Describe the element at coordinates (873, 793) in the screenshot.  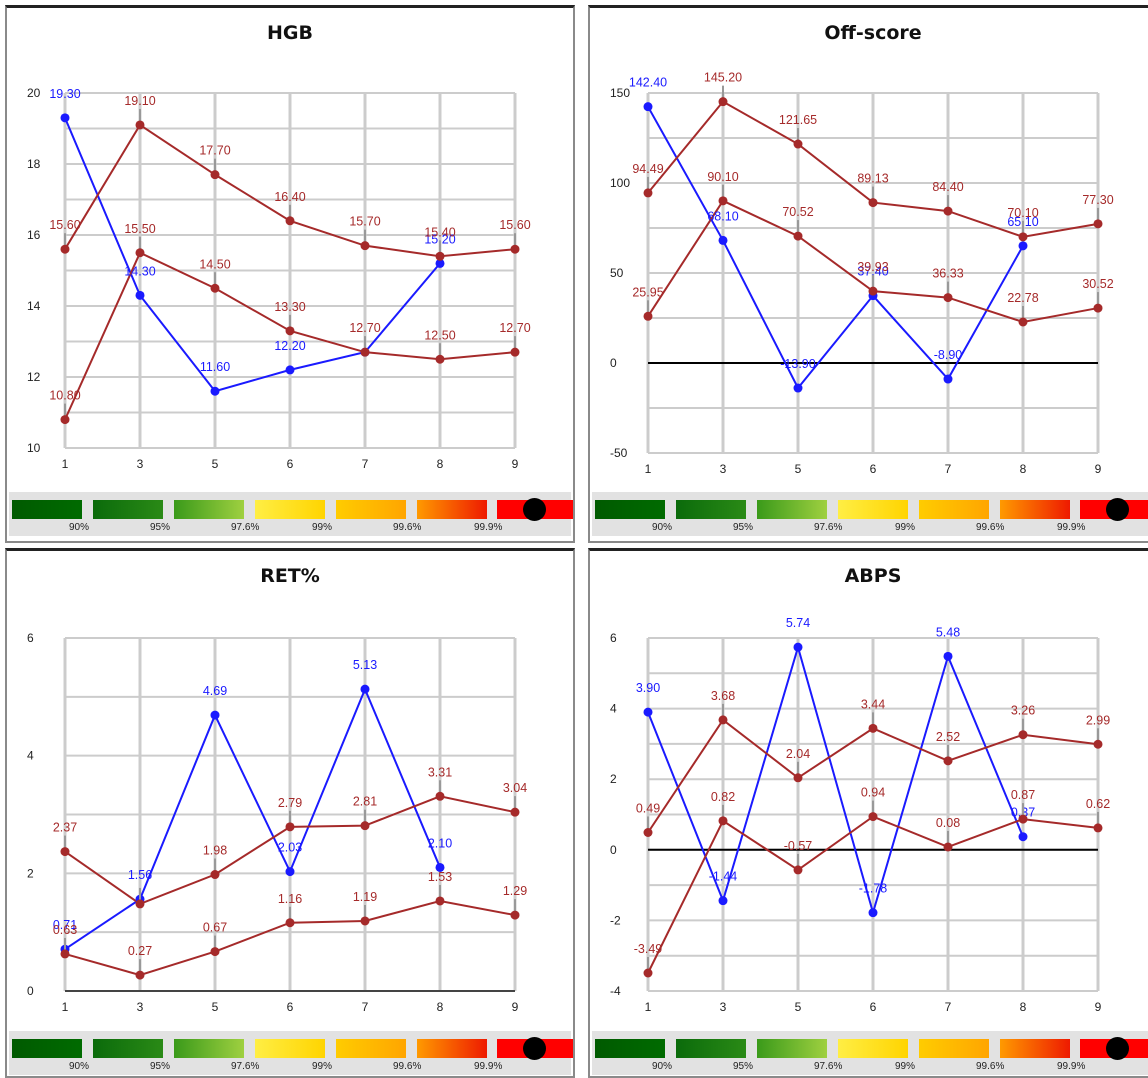
I see `data-label: 0.94` at that location.